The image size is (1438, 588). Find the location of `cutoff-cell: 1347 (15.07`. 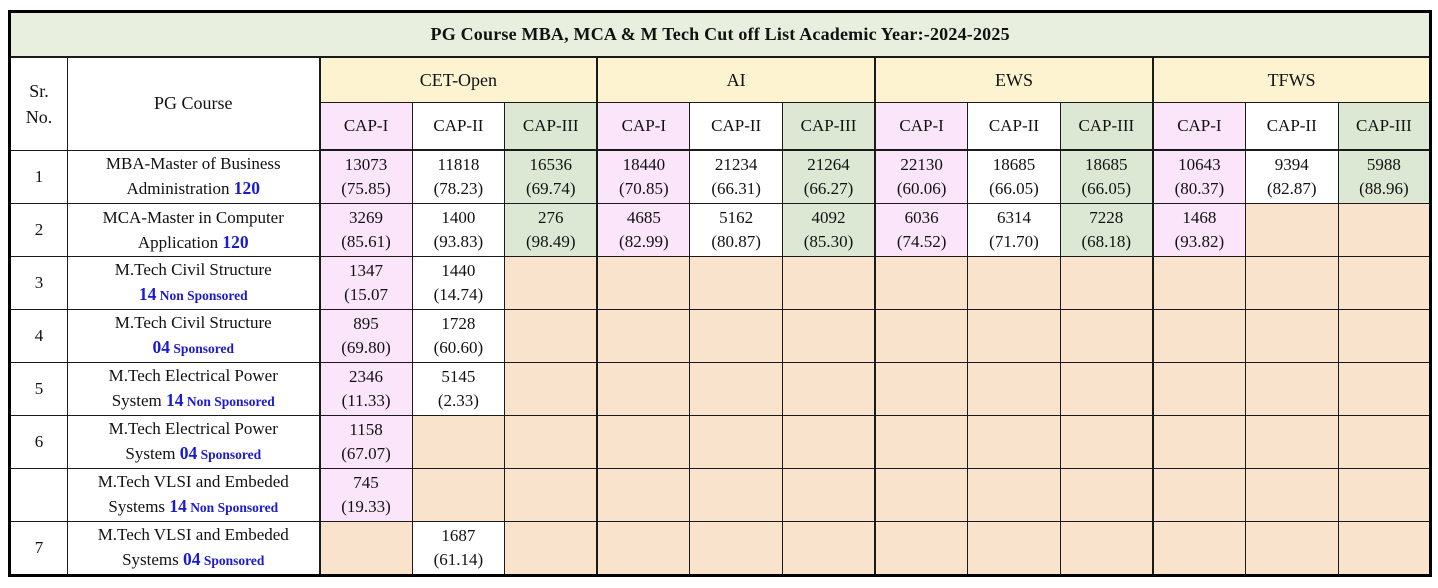

cutoff-cell: 1347 (15.07 is located at coordinates (365, 283).